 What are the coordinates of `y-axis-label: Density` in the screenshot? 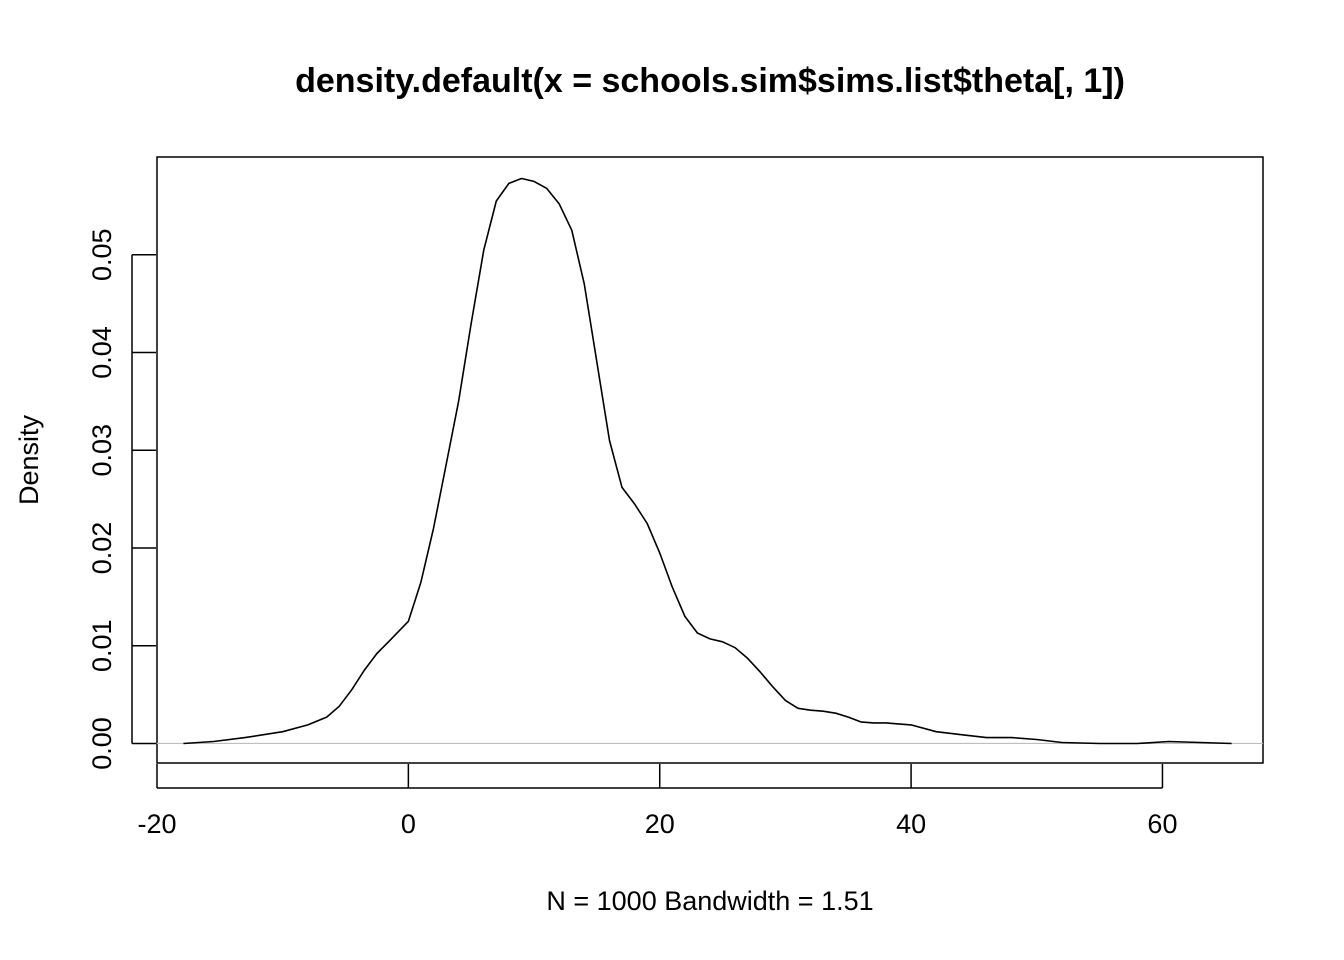 It's located at (29, 459).